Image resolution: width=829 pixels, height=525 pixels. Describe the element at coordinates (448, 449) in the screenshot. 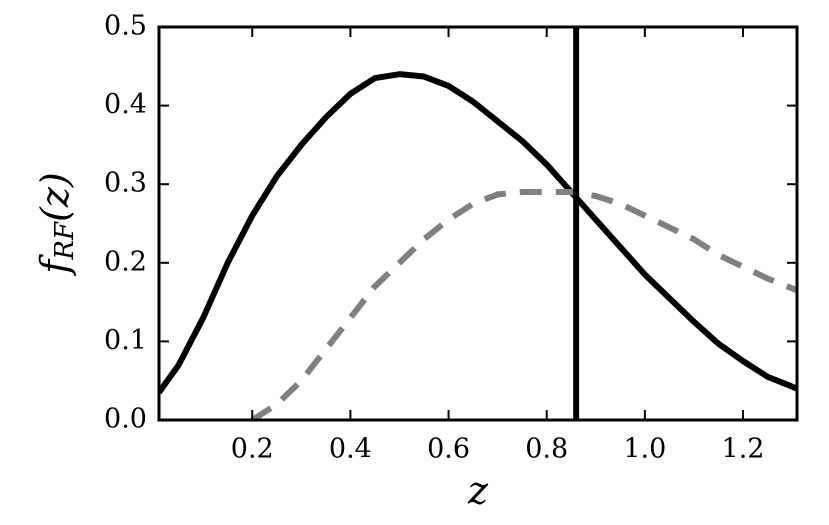

I see `x-tick-label: 0.6` at that location.